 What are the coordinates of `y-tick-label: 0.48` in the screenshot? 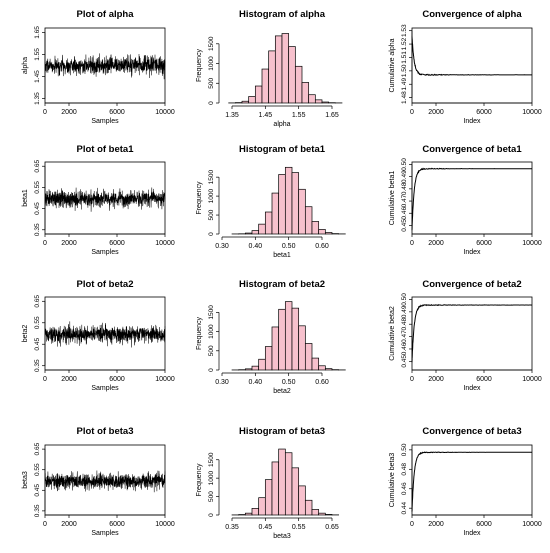 It's located at (404, 188).